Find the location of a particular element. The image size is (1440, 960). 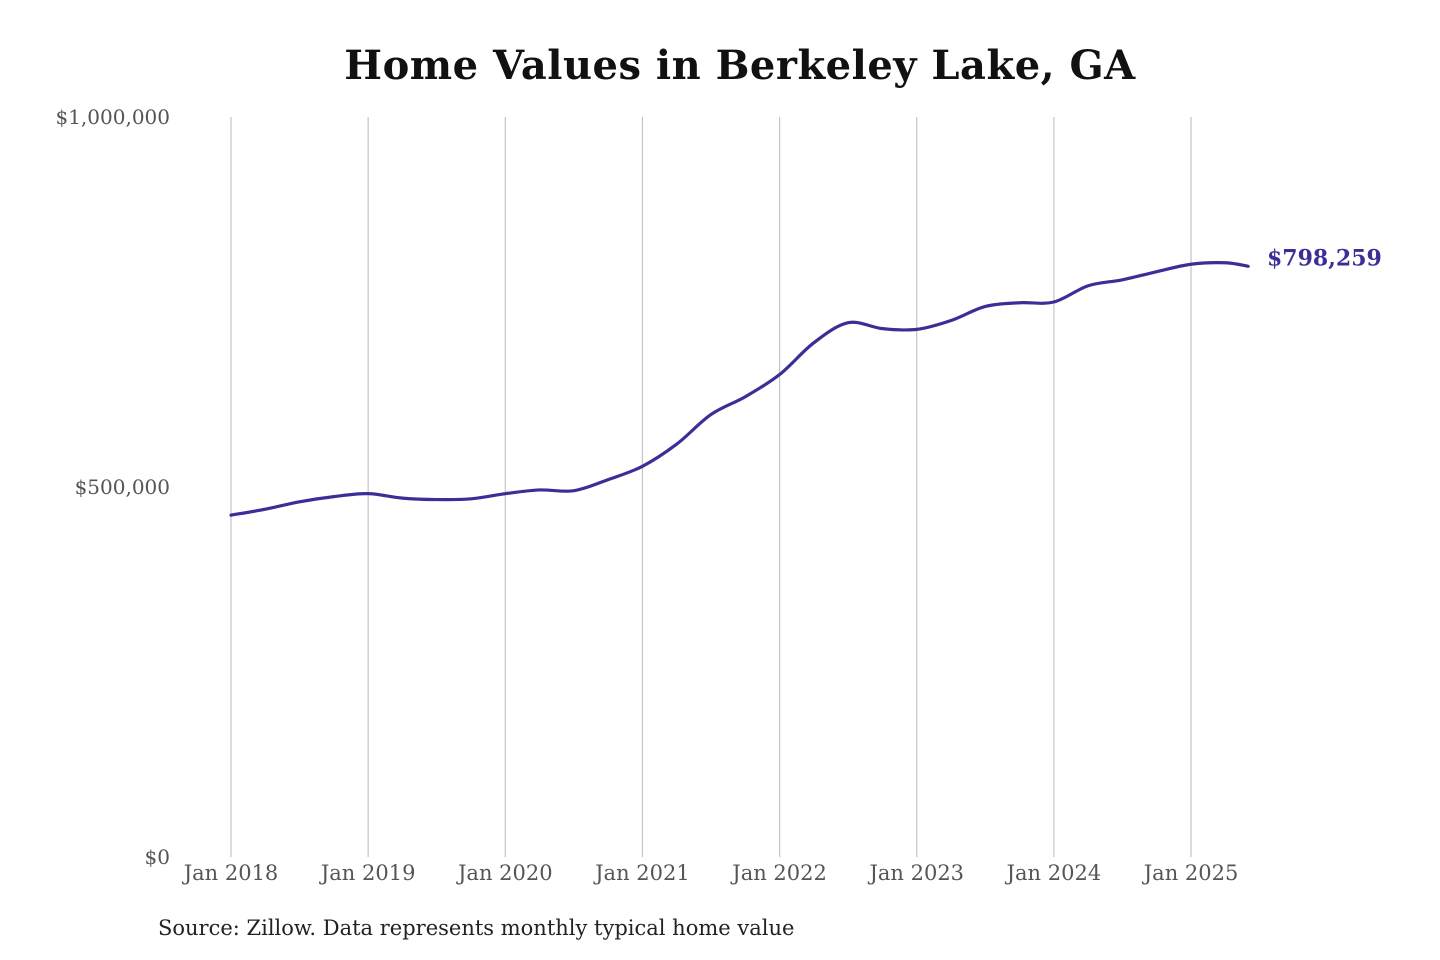

y-tick-label: $500,000 is located at coordinates (122, 487).